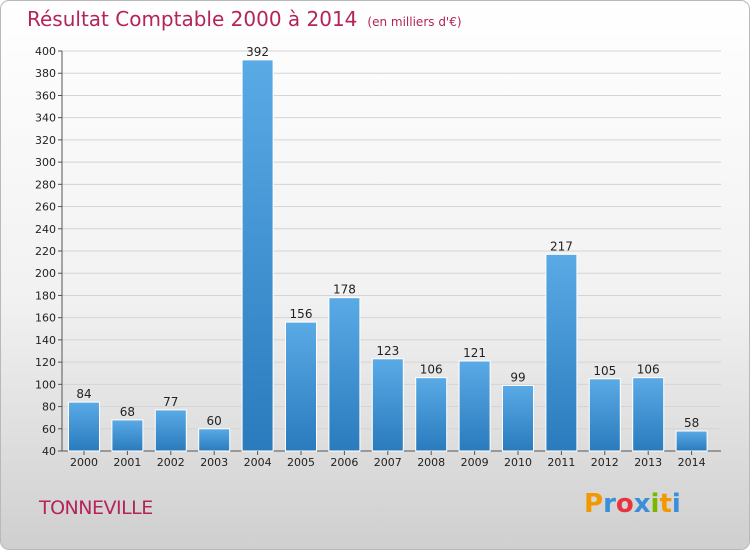 The image size is (750, 550). Describe the element at coordinates (387, 351) in the screenshot. I see `data-label-2007: 123` at that location.